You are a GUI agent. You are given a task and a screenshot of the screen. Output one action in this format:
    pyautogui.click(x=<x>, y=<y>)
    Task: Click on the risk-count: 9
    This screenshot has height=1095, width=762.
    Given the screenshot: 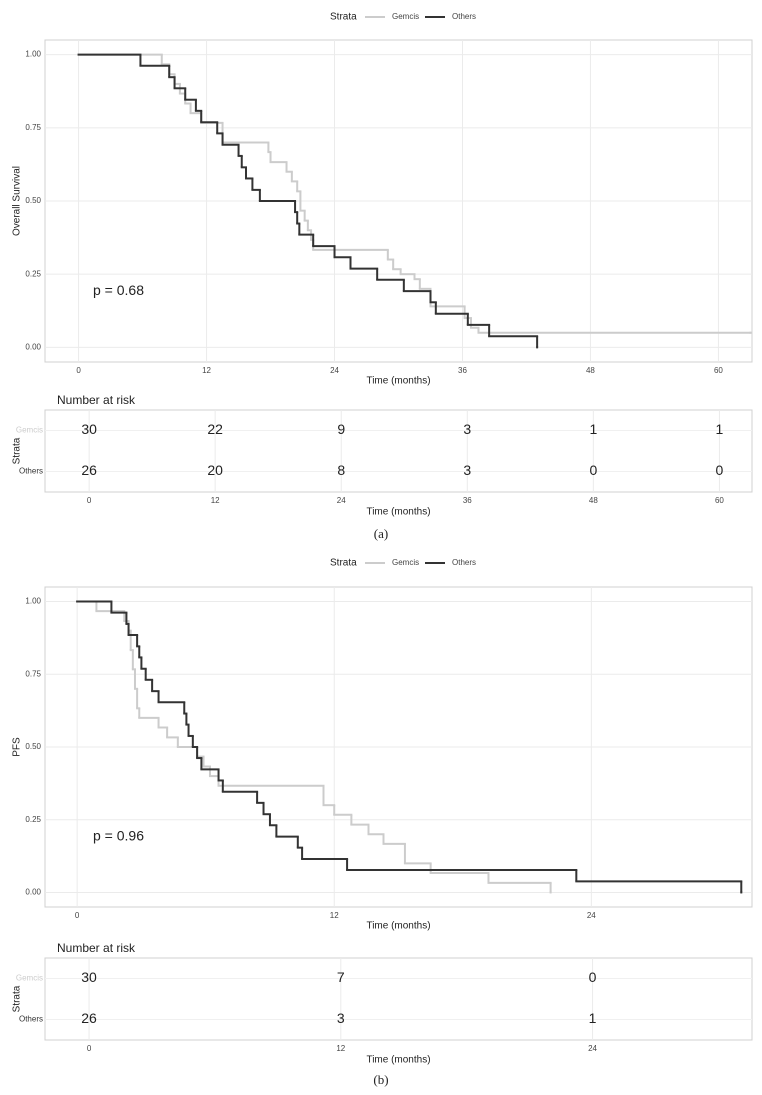 What is the action you would take?
    pyautogui.click(x=341, y=429)
    